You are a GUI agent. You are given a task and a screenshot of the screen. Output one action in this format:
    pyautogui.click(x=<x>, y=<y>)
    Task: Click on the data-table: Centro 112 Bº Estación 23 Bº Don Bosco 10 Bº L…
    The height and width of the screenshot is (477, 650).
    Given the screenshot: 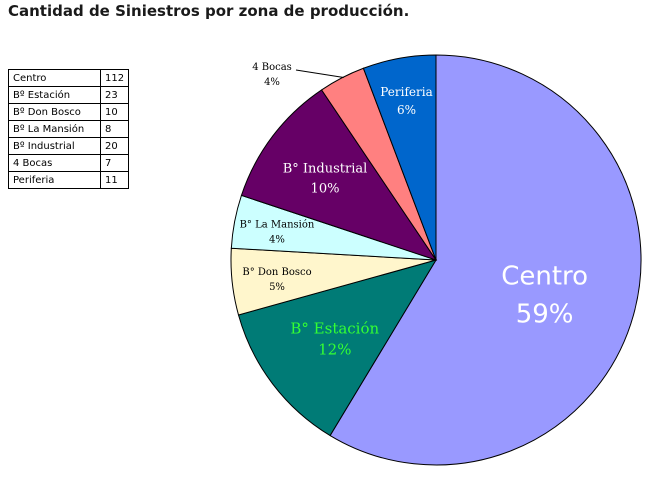 What is the action you would take?
    pyautogui.click(x=69, y=129)
    